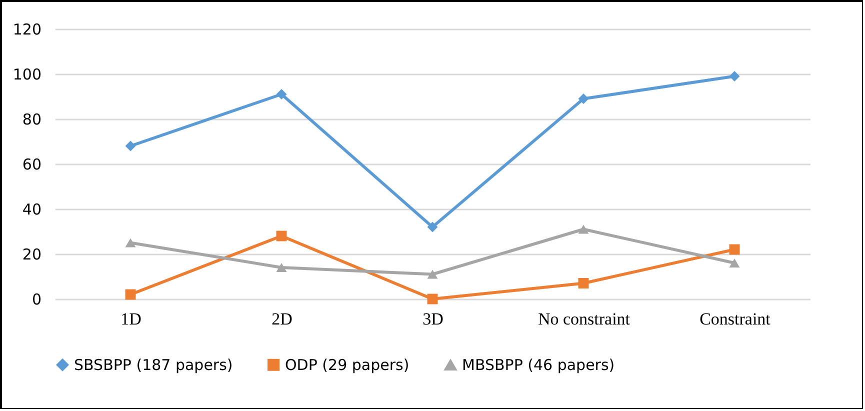 The height and width of the screenshot is (411, 865). What do you see at coordinates (131, 319) in the screenshot?
I see `x-tick-label: 1D` at bounding box center [131, 319].